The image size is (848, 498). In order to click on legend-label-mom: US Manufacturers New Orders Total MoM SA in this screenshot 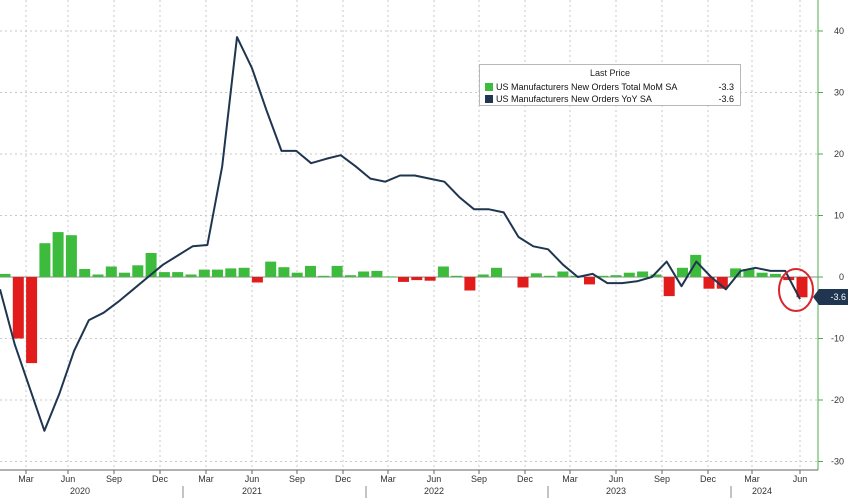, I will do `click(587, 87)`.